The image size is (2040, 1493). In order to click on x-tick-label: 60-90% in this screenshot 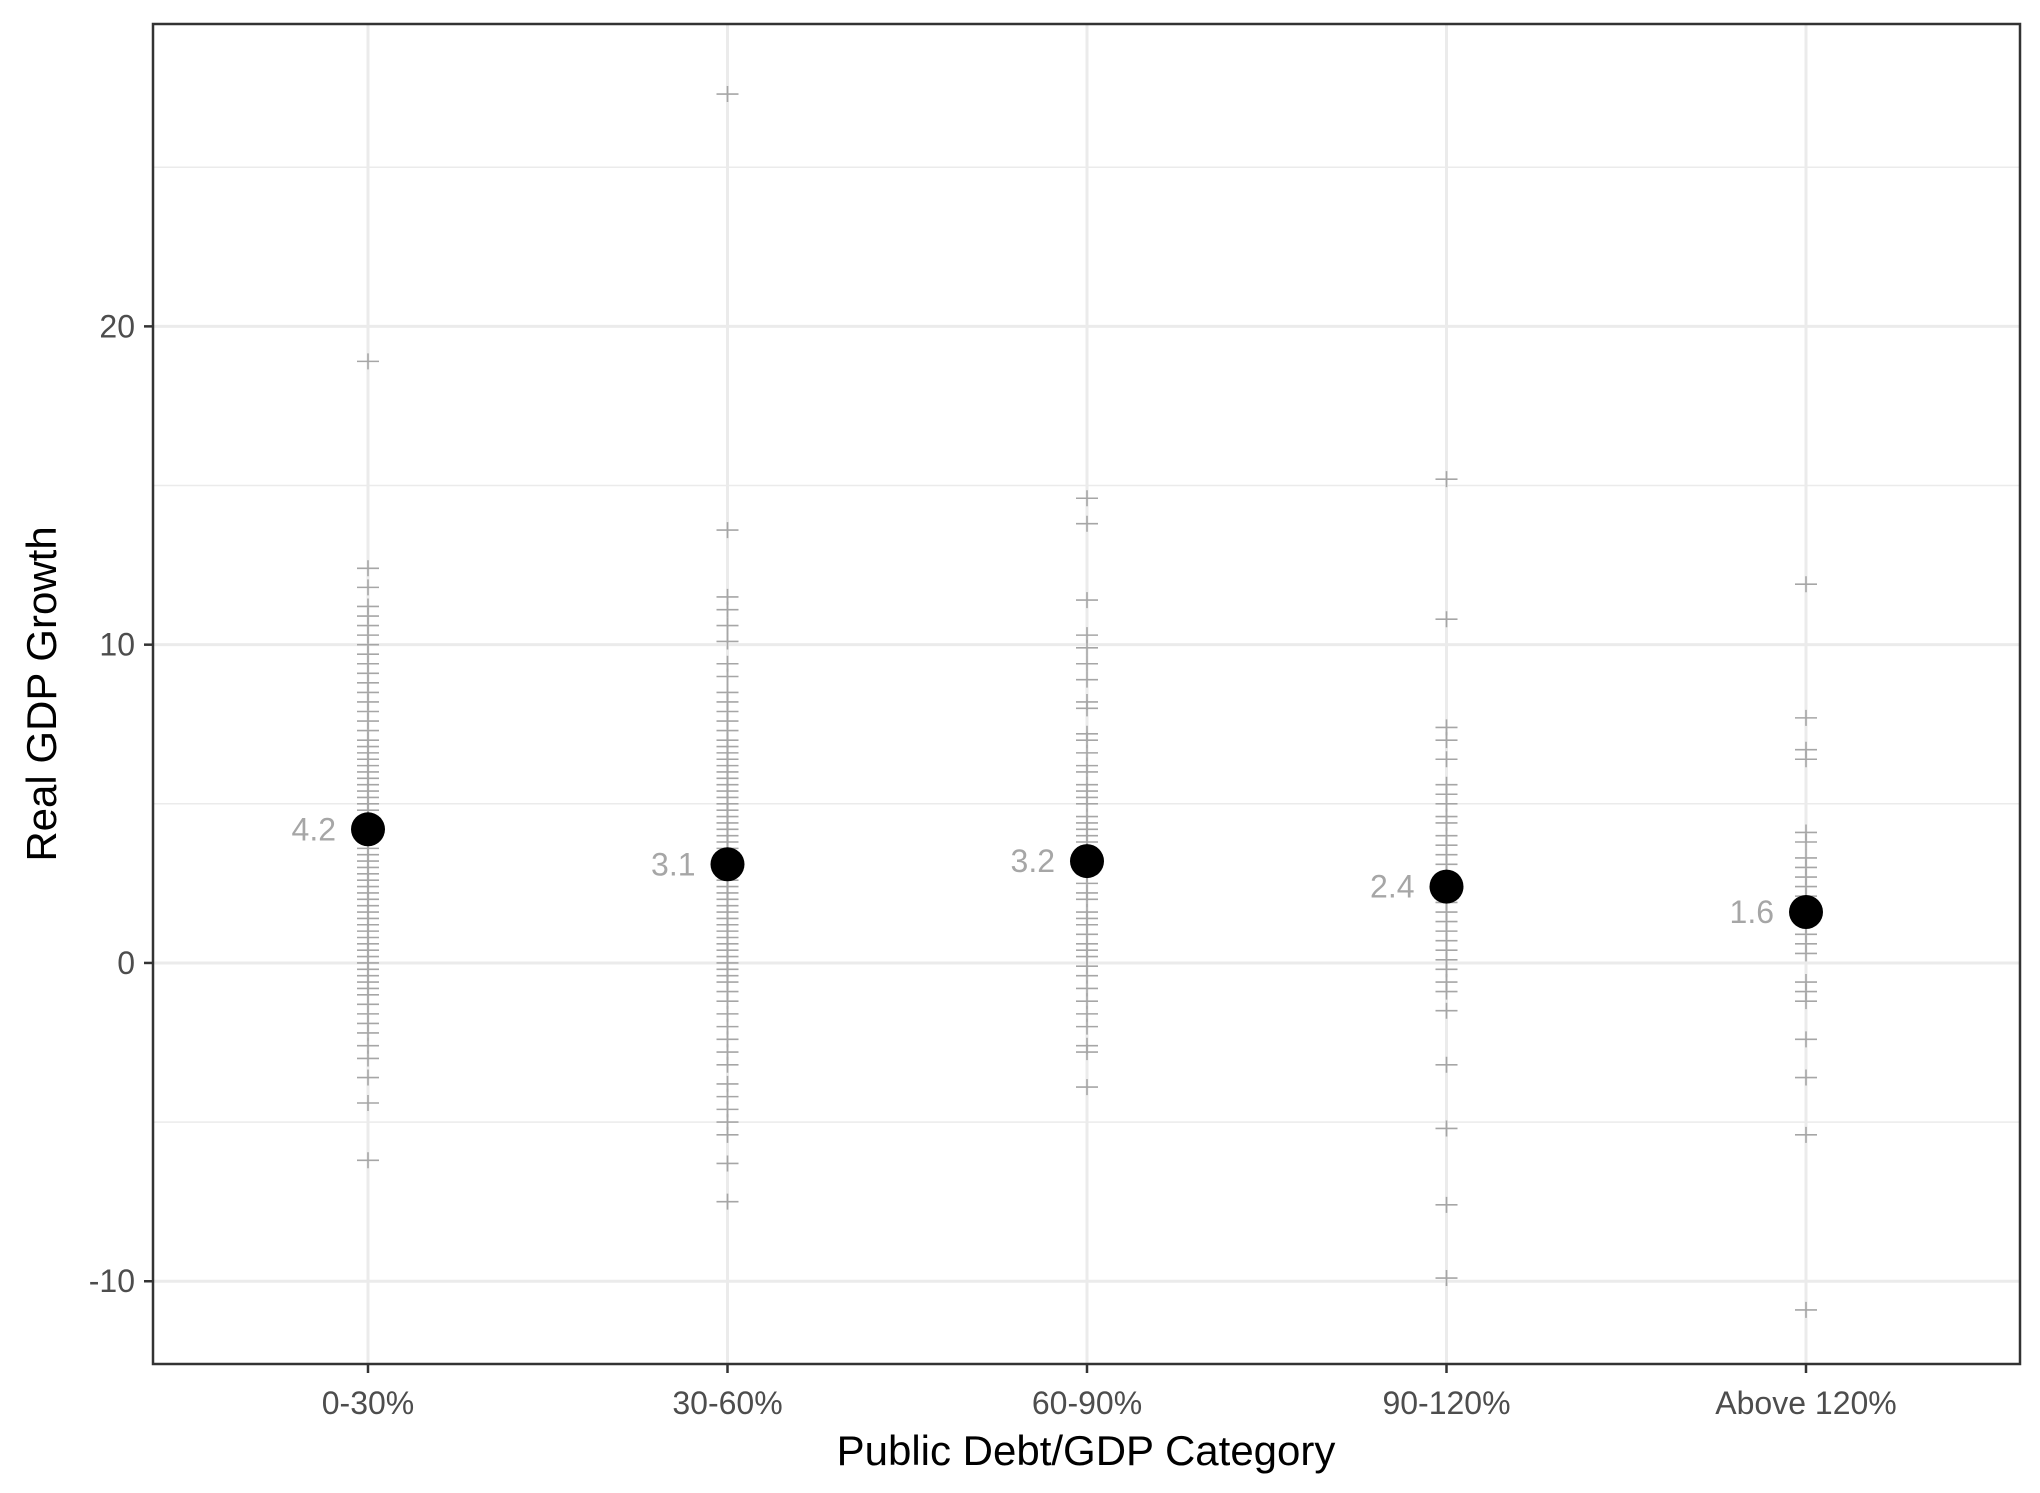, I will do `click(1087, 1403)`.